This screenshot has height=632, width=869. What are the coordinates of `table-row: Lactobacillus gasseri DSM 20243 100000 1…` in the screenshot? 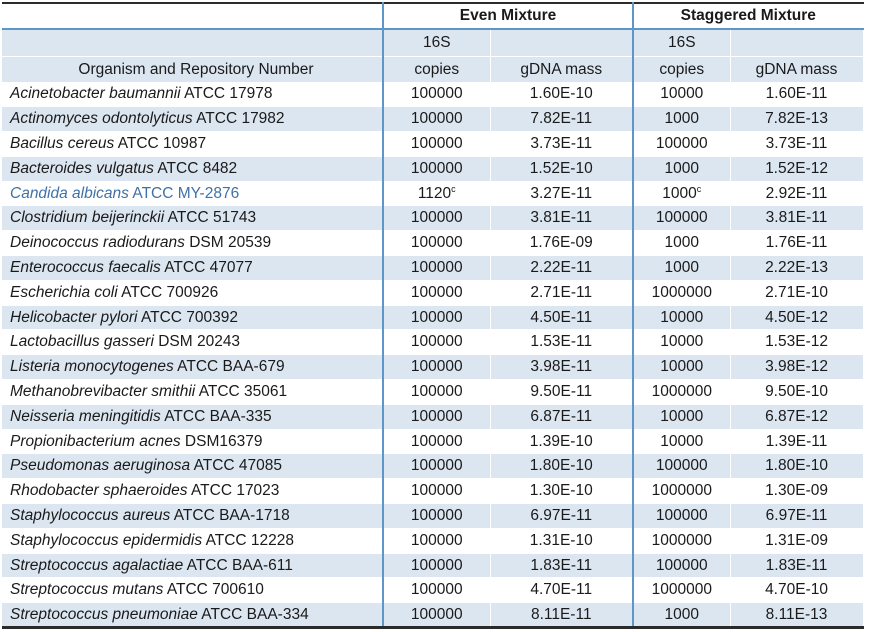 It's located at (433, 342).